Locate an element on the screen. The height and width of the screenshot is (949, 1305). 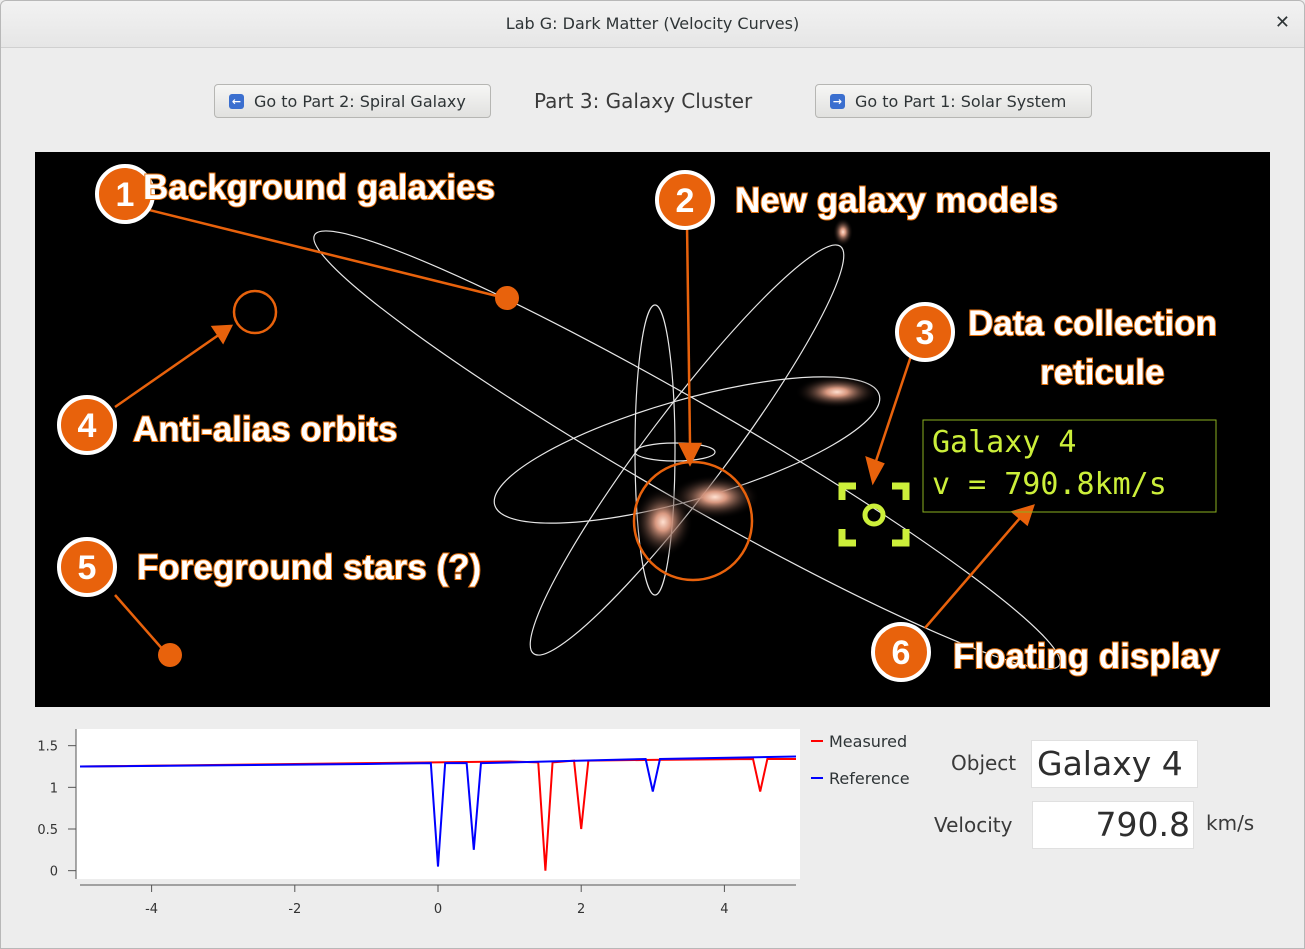
badge-4: 4 is located at coordinates (87, 426).